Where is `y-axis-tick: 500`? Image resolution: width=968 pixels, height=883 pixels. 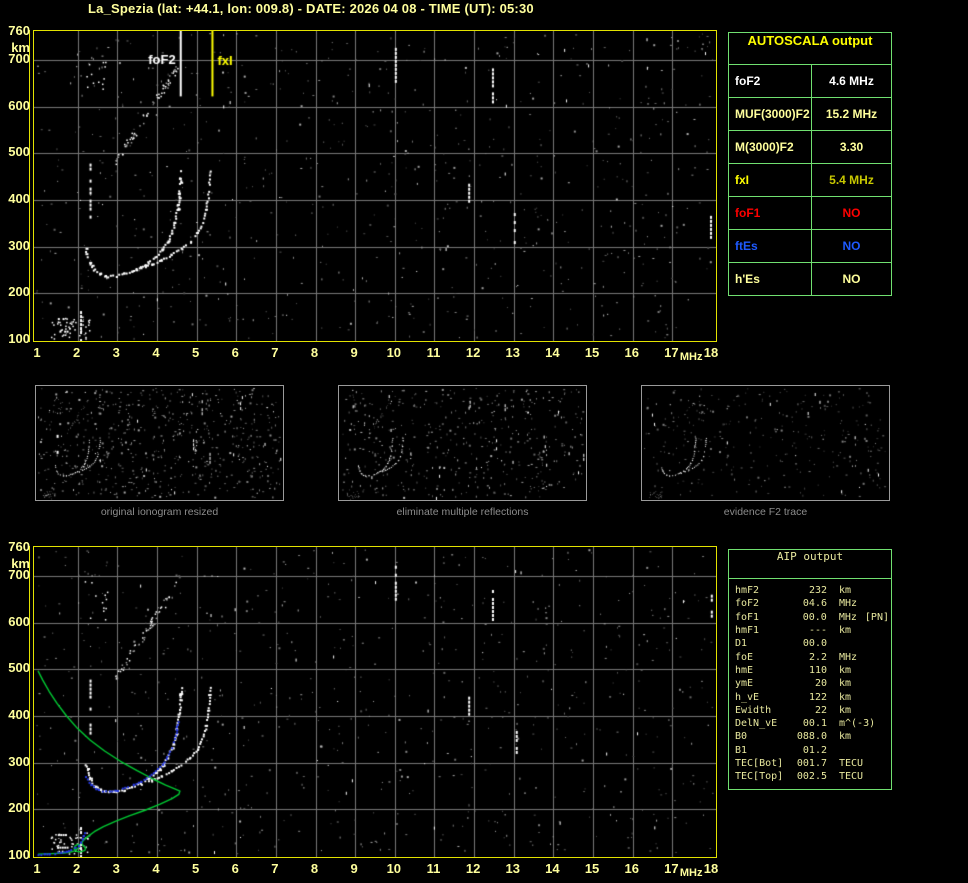
y-axis-tick: 500 is located at coordinates (19, 152).